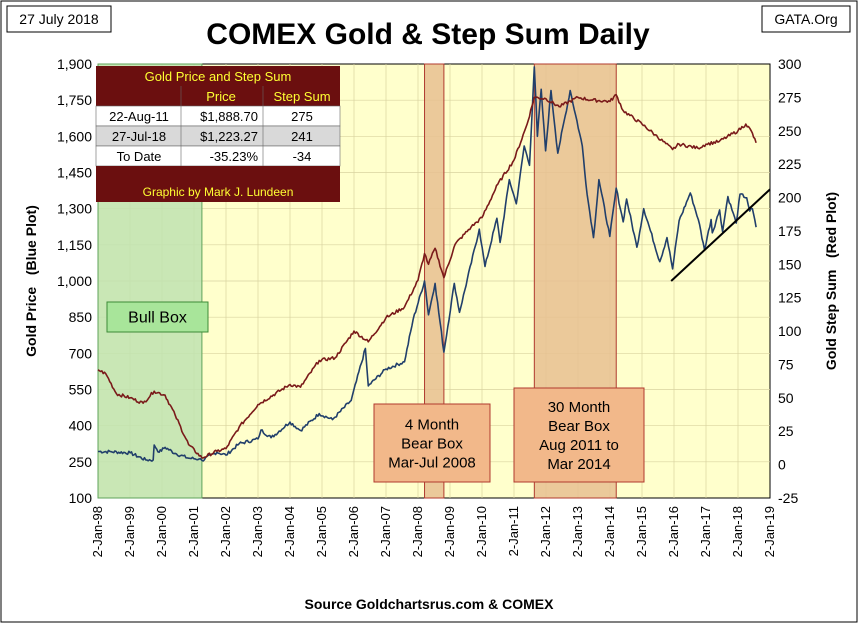 This screenshot has height=623, width=858. I want to click on y-right-tick-label: 200, so click(790, 198).